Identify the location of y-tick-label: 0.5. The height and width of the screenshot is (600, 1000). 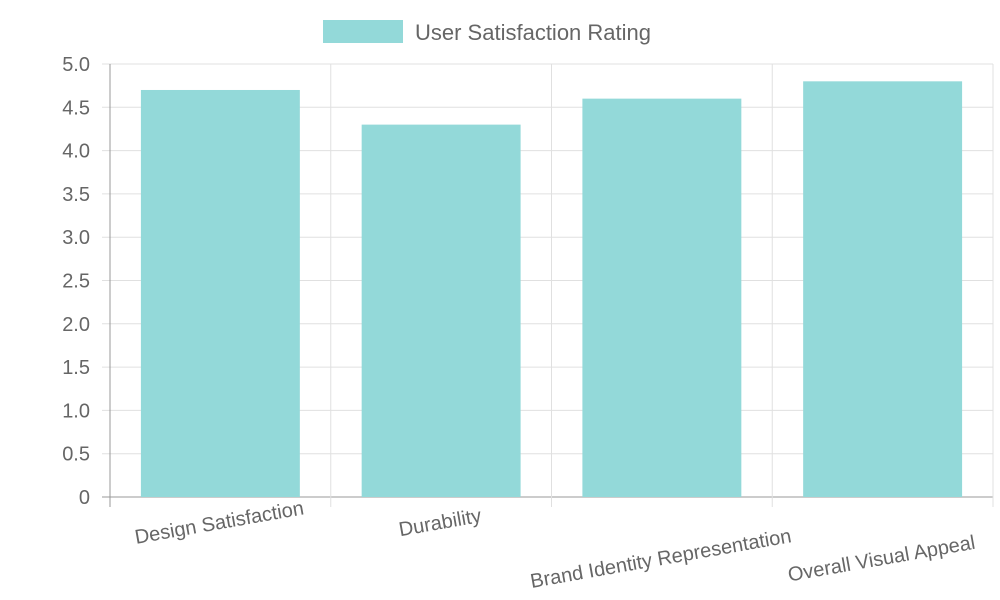
(76, 455).